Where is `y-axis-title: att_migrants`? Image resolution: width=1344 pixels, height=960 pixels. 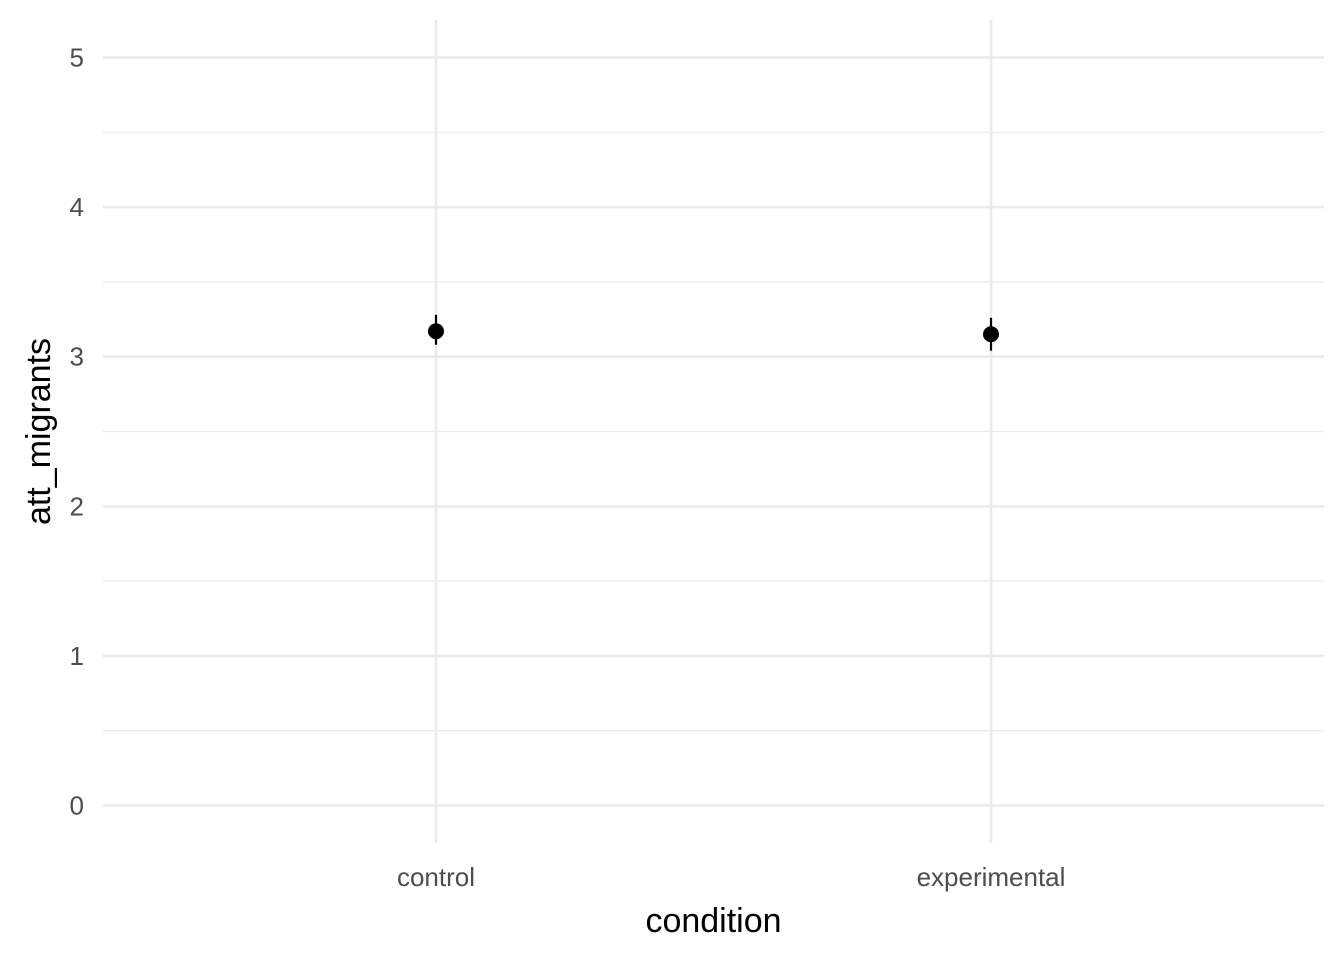
y-axis-title: att_migrants is located at coordinates (39, 431).